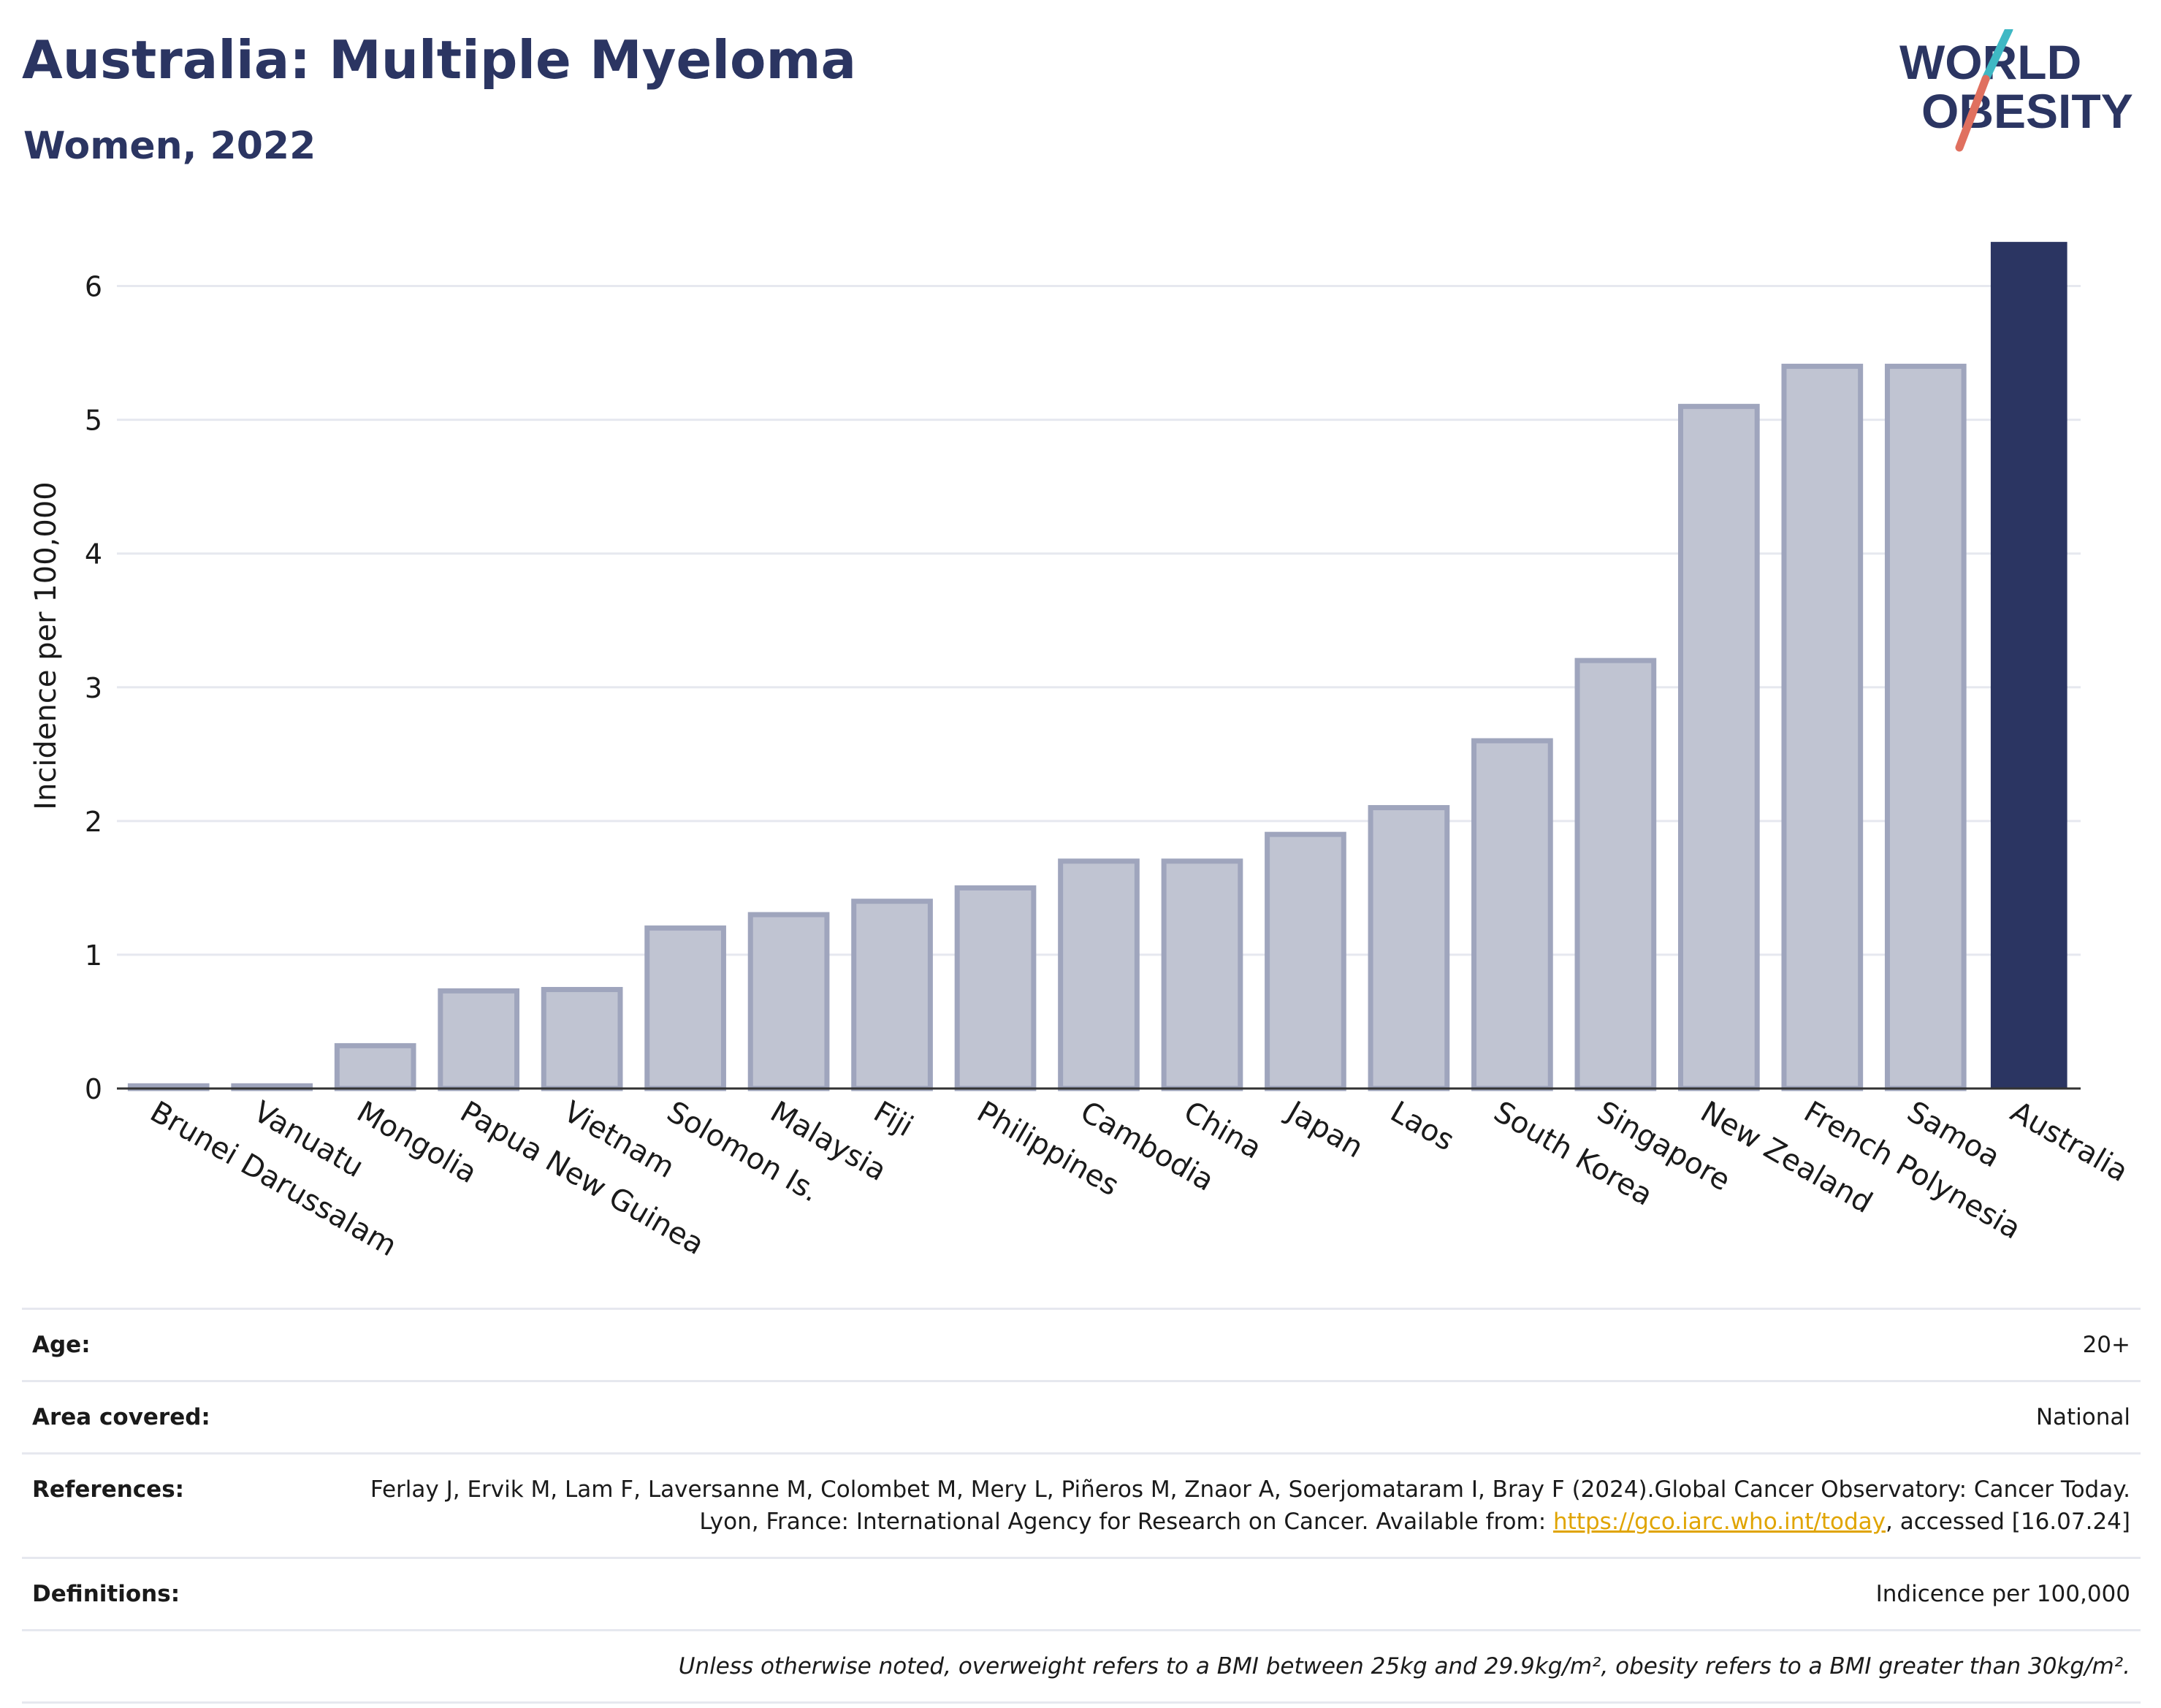  Describe the element at coordinates (1409, 948) in the screenshot. I see `bar-laos` at that location.